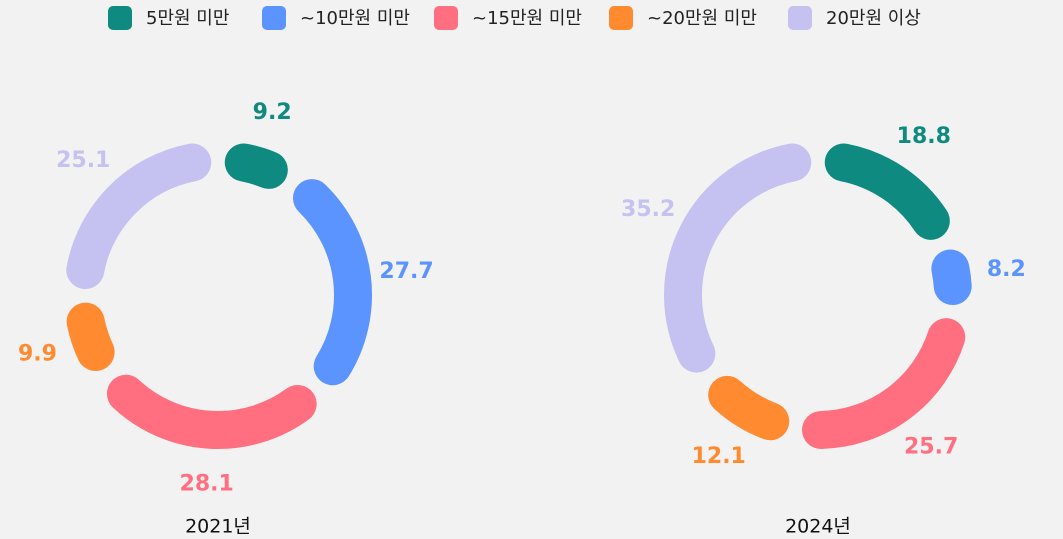  What do you see at coordinates (648, 209) in the screenshot?
I see `value-label: 35.2` at bounding box center [648, 209].